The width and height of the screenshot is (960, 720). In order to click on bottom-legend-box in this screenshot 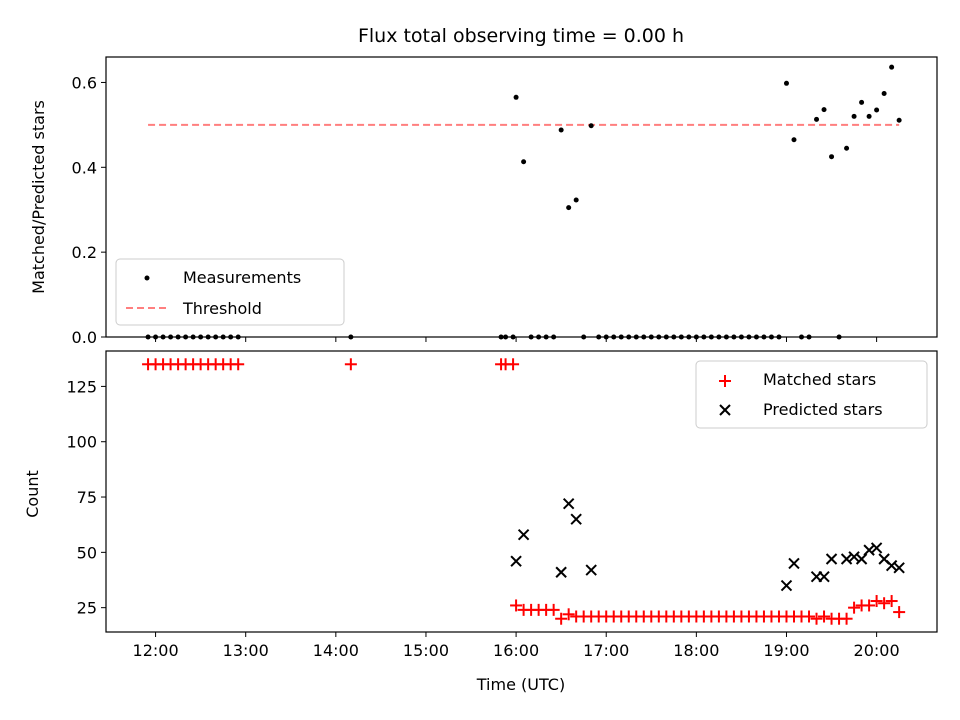, I will do `click(811, 394)`.